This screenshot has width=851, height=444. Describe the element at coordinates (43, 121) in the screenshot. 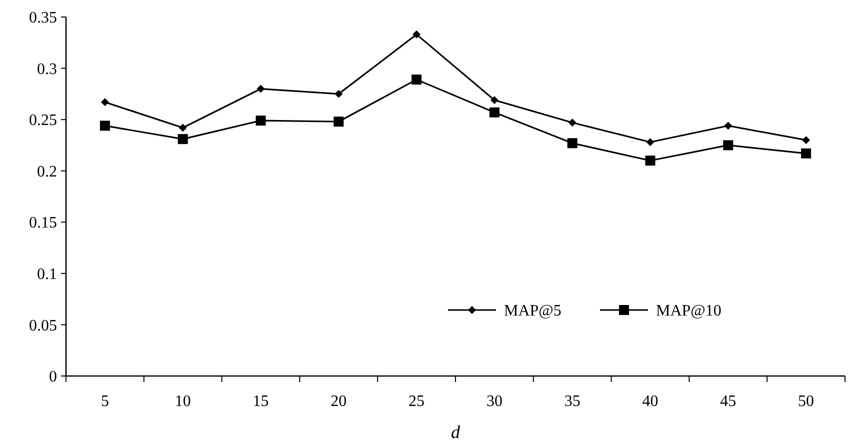

I see `y-tick-label: 0.25` at that location.